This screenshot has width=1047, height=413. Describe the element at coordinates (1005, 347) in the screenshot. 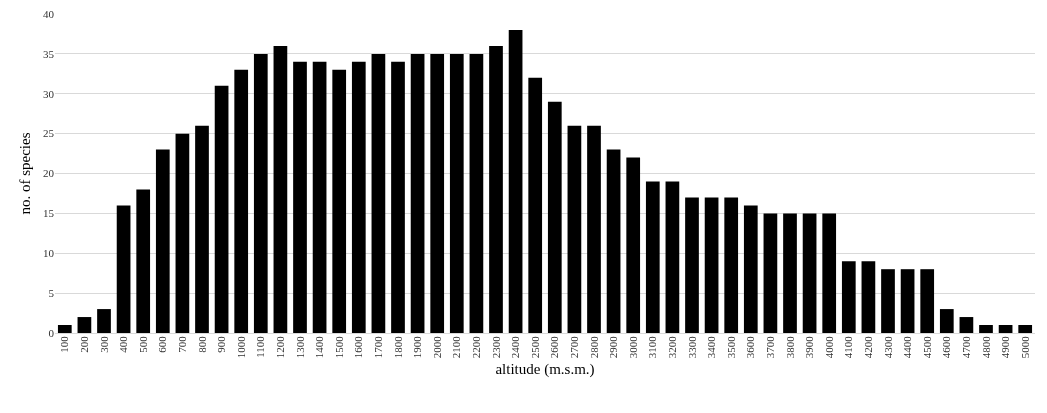

I see `x-tick-label: 4900` at that location.